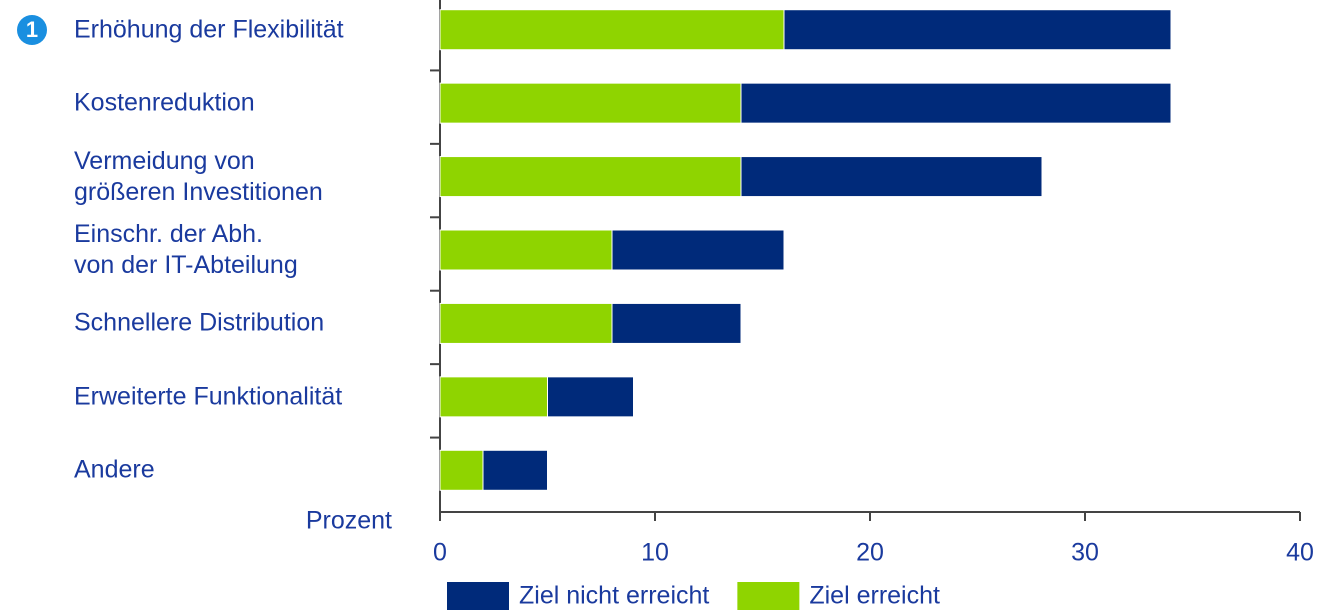 The image size is (1318, 612). Describe the element at coordinates (186, 249) in the screenshot. I see `y-tick-label: Einschr. der Abh. von der IT-Abteilung` at that location.